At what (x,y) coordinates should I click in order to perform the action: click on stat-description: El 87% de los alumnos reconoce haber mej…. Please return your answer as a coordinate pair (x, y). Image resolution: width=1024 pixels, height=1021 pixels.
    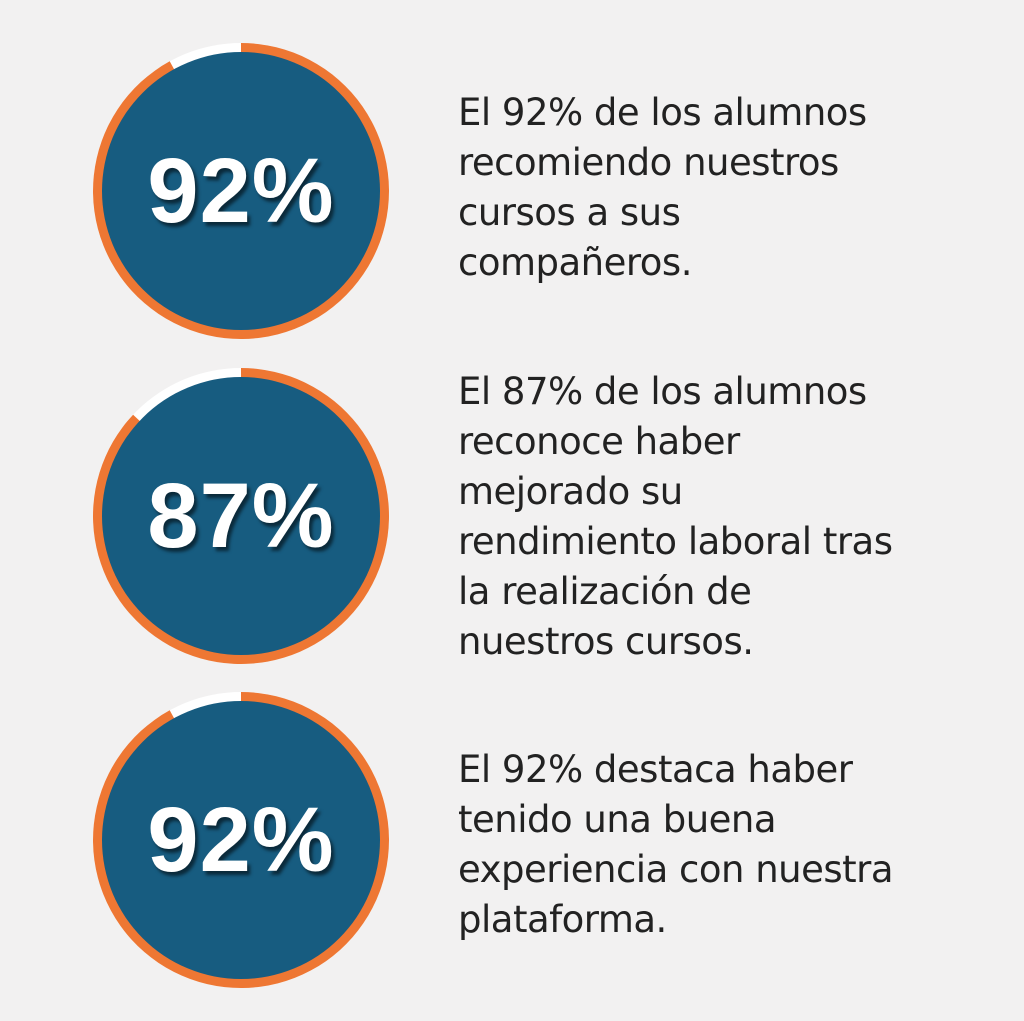
    Looking at the image, I should click on (698, 517).